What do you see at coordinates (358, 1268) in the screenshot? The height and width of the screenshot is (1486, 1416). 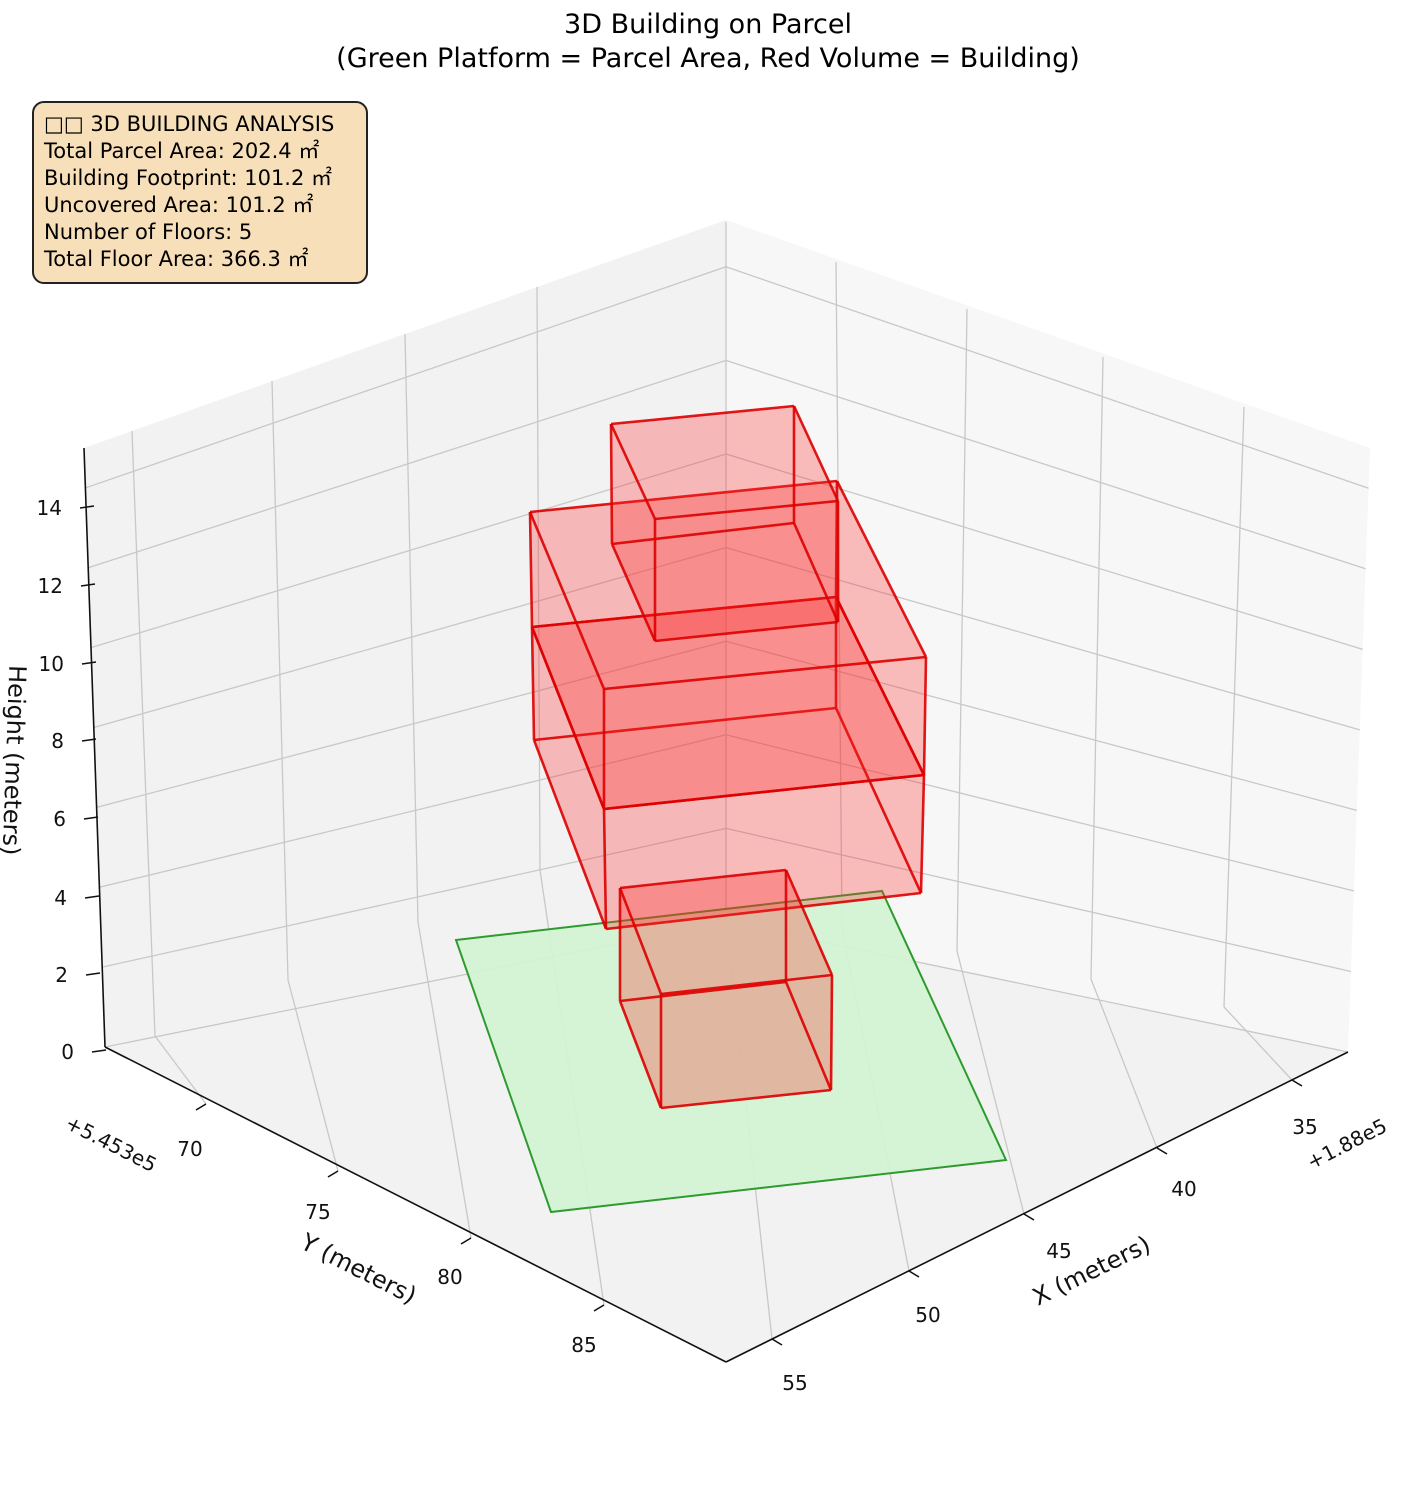 I see `y-axis-title: Y (meters)` at bounding box center [358, 1268].